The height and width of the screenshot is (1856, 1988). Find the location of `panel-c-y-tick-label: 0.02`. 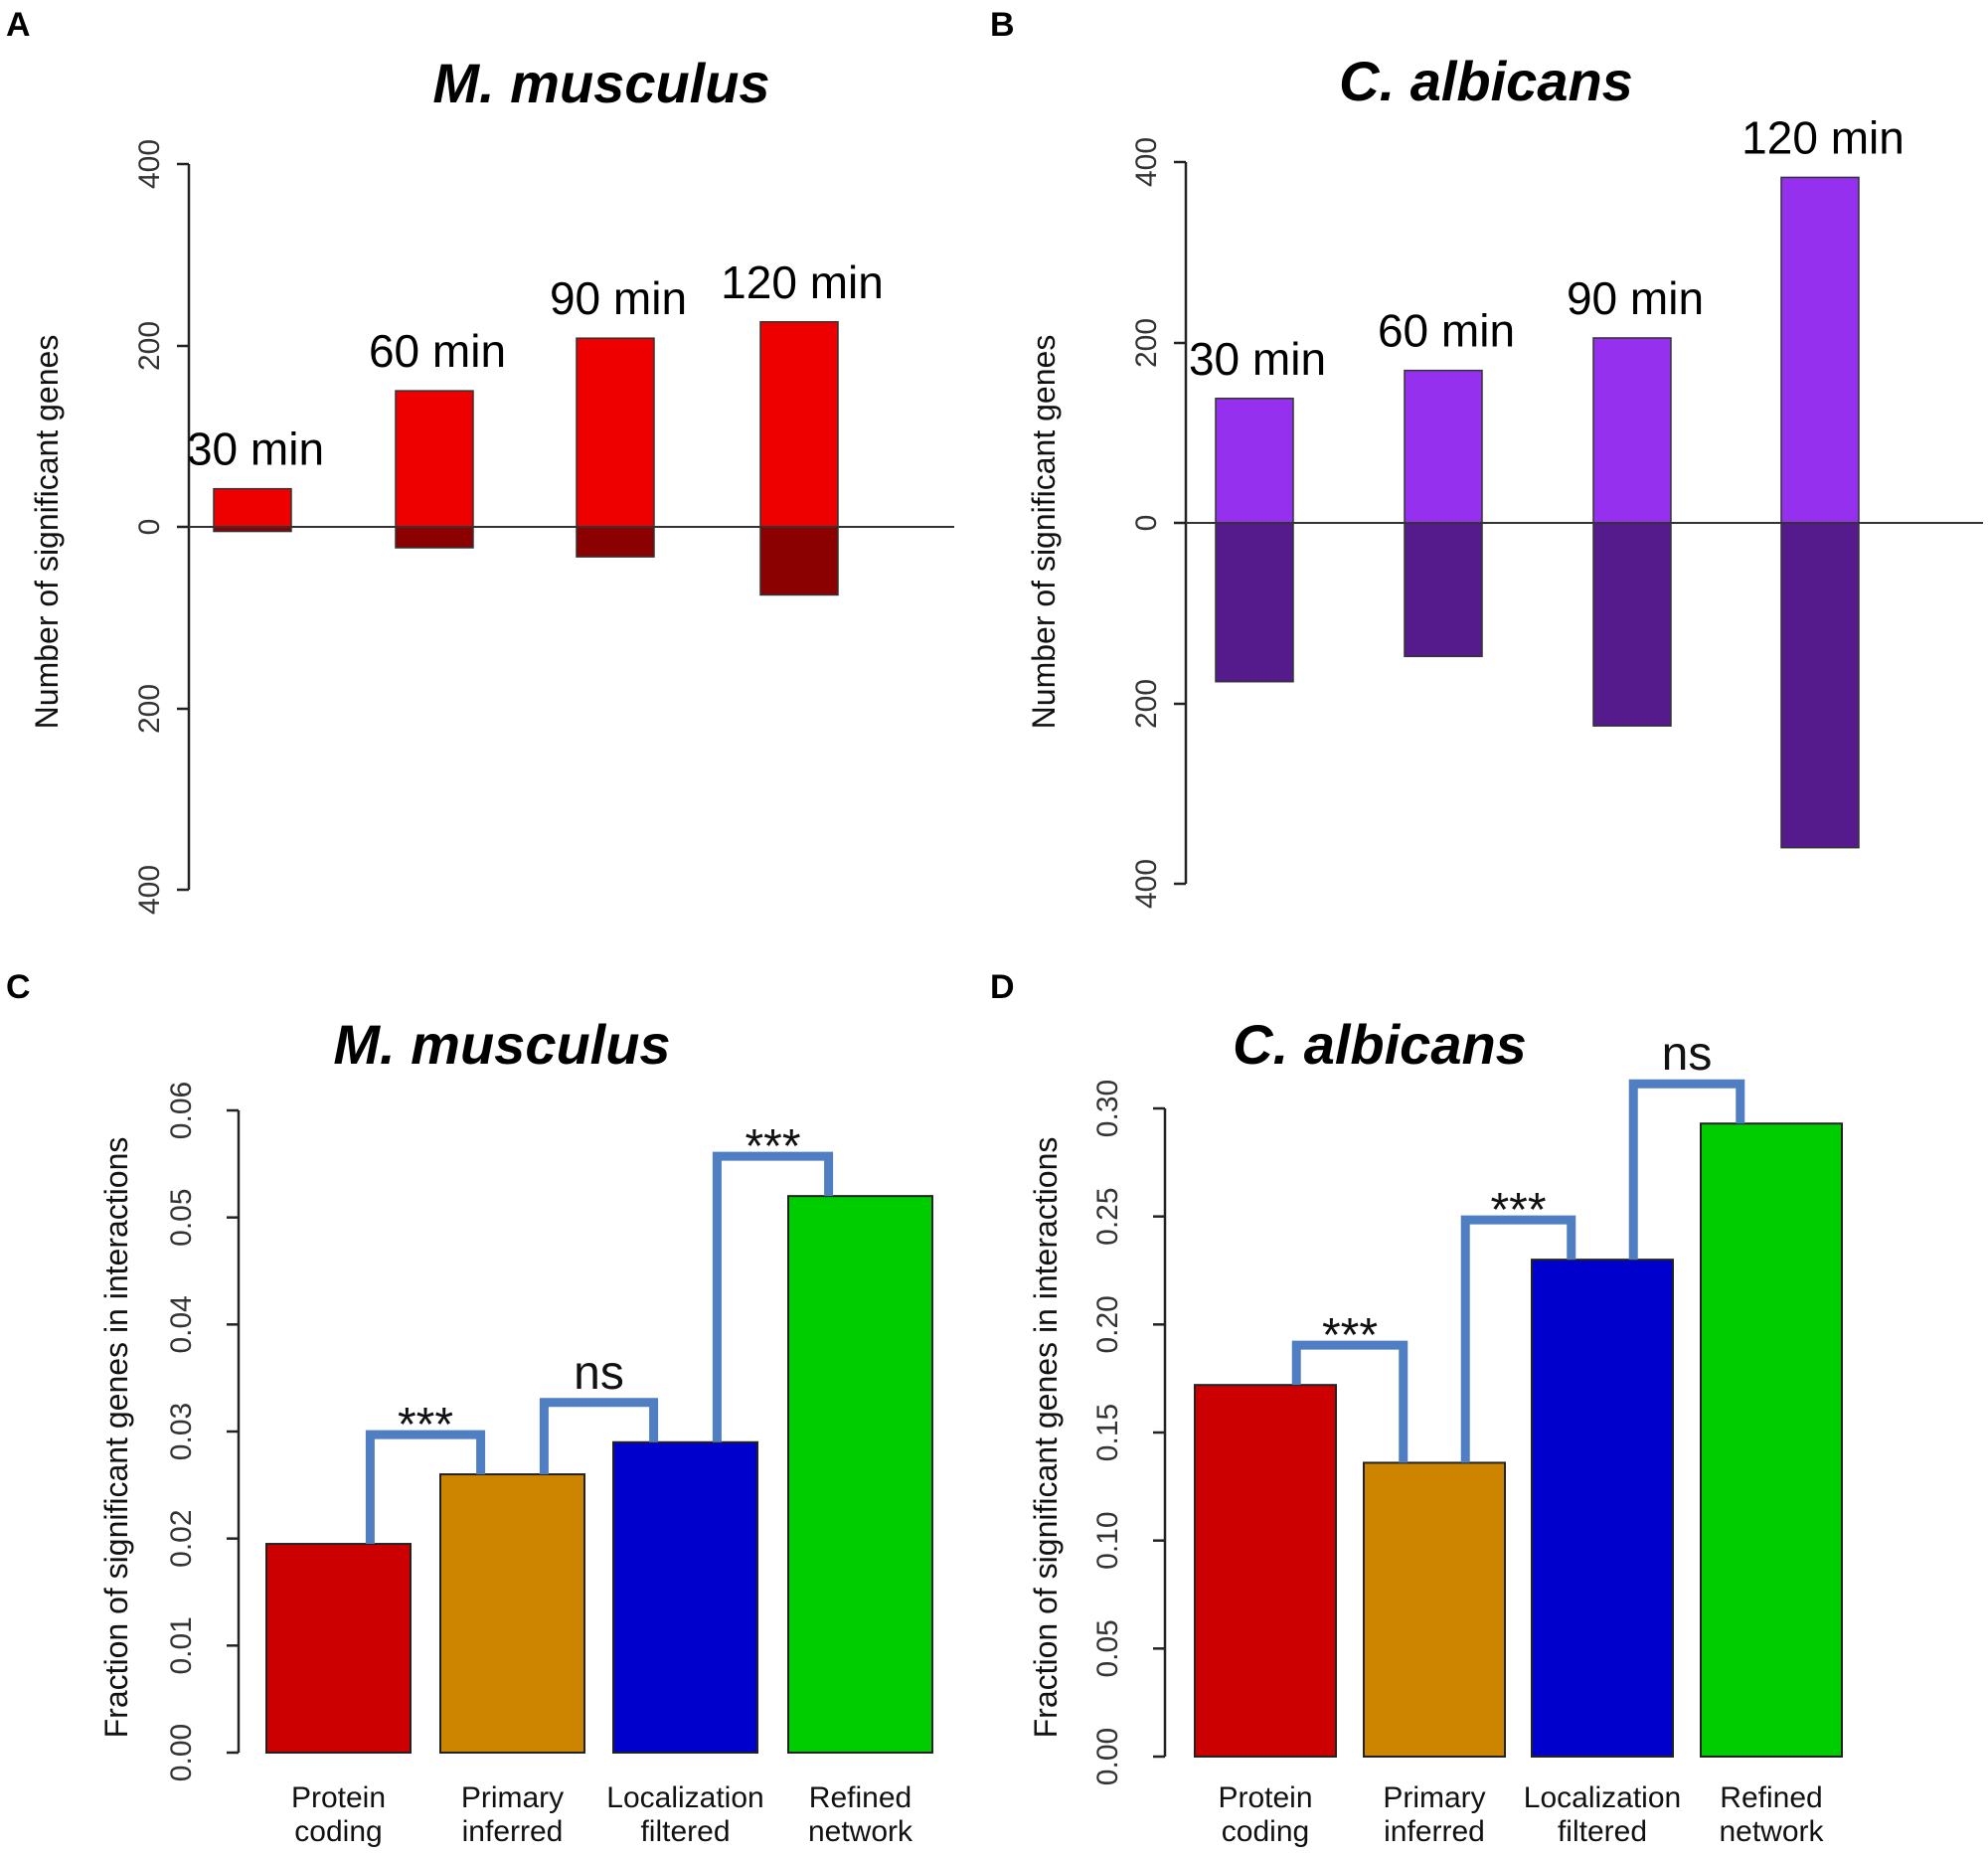

panel-c-y-tick-label: 0.02 is located at coordinates (181, 1538).